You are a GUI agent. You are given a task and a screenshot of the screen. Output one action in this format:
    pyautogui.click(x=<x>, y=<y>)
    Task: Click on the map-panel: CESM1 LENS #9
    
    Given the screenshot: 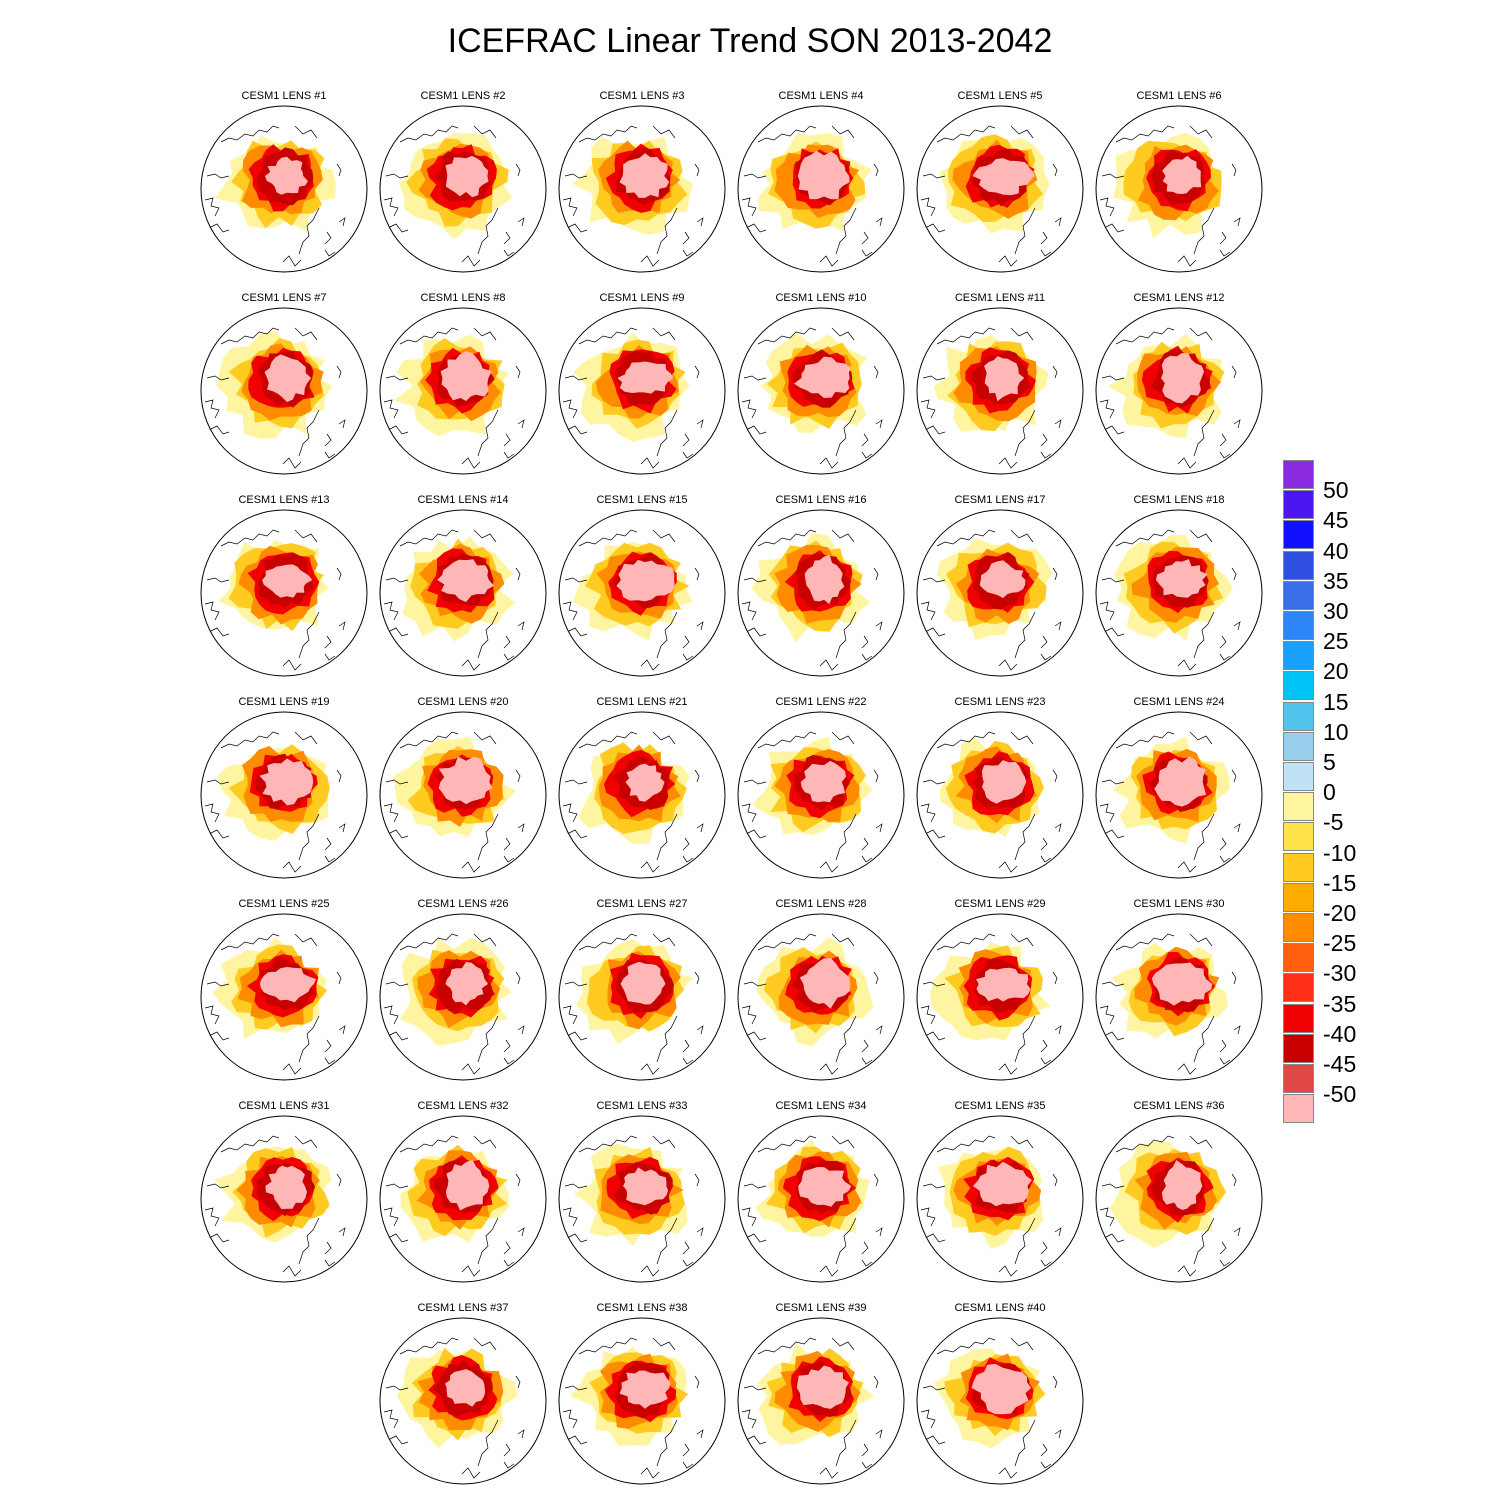 What is the action you would take?
    pyautogui.click(x=642, y=392)
    